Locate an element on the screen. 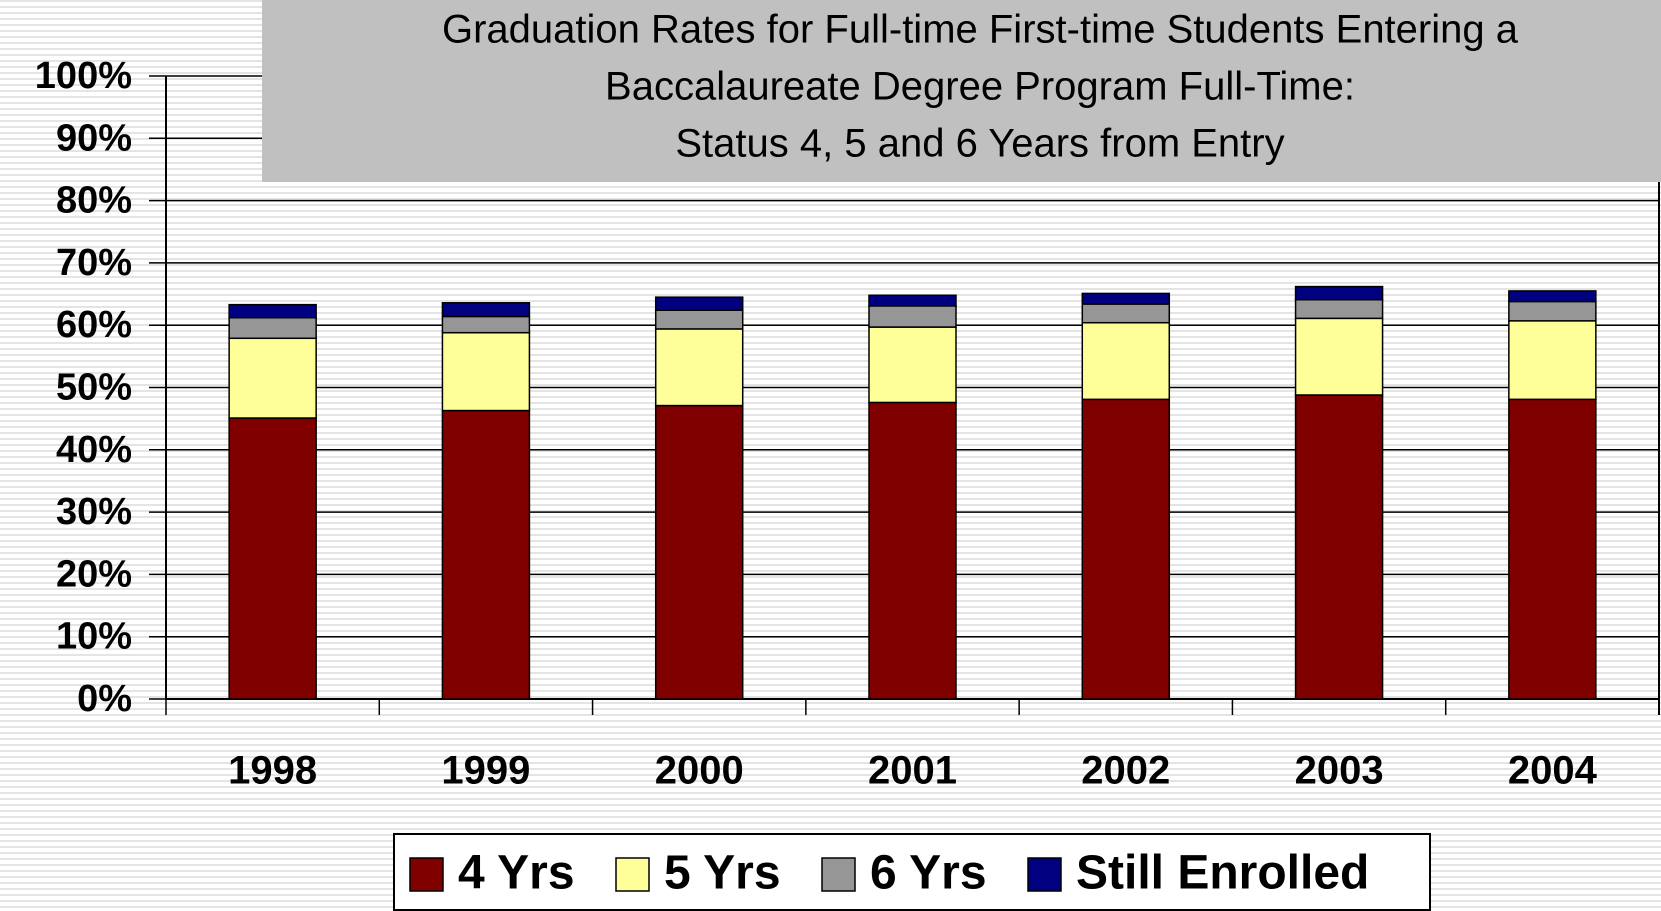 This screenshot has height=911, width=1661. y-tick-label: 30% is located at coordinates (94, 512).